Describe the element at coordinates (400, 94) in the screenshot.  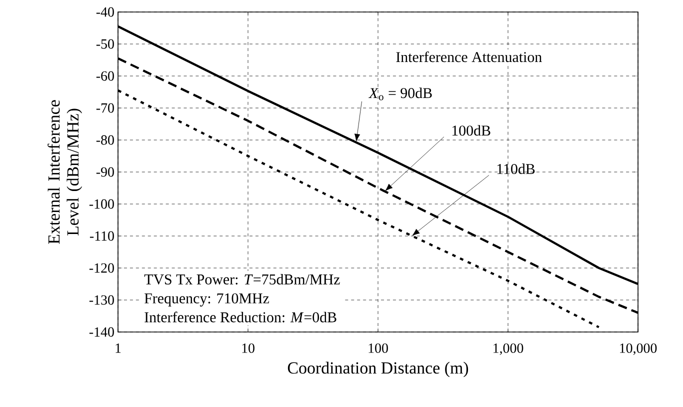
I see `annotation: X$_{o}$ = 90dB` at that location.